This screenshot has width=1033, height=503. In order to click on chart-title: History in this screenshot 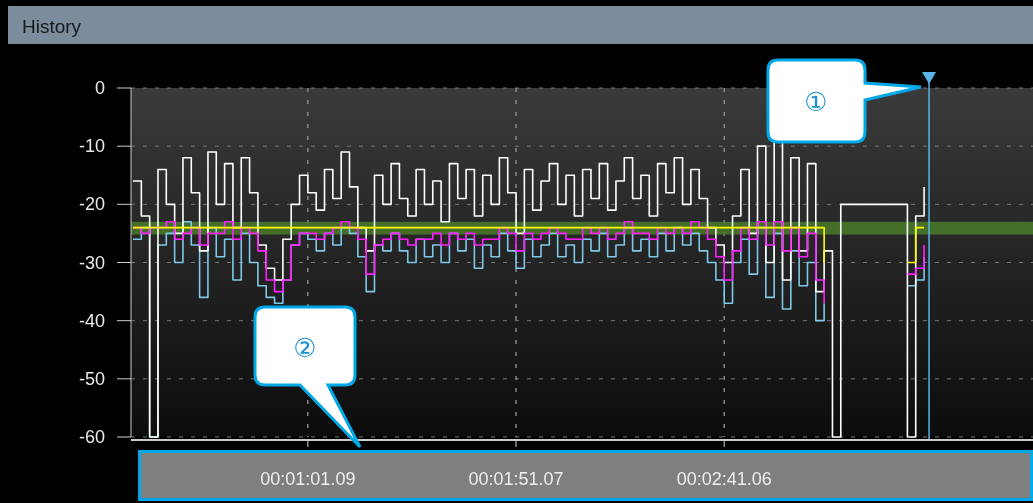, I will do `click(52, 26)`.